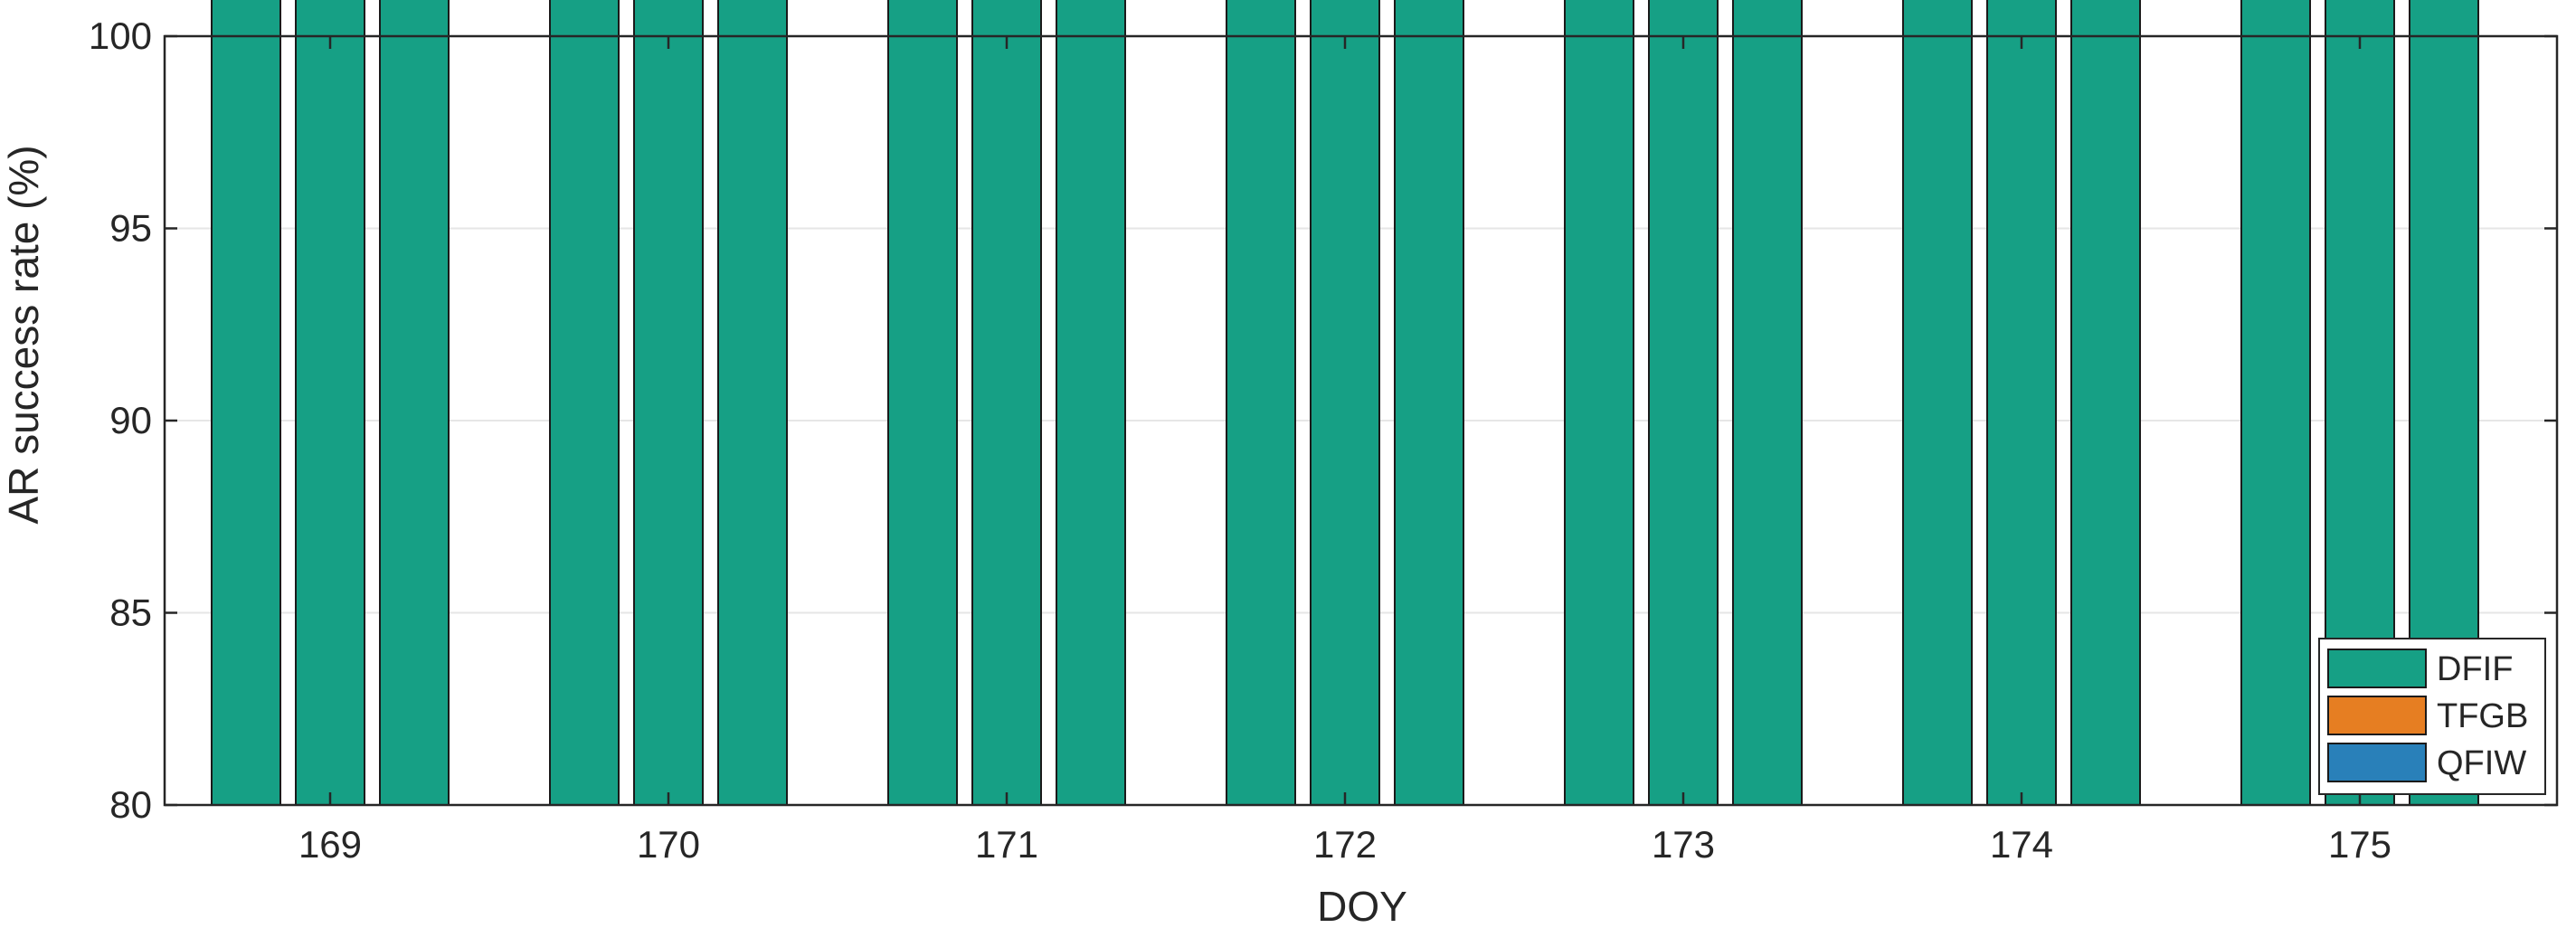 The image size is (2576, 947). What do you see at coordinates (669, 845) in the screenshot?
I see `x-tick-label: 170` at bounding box center [669, 845].